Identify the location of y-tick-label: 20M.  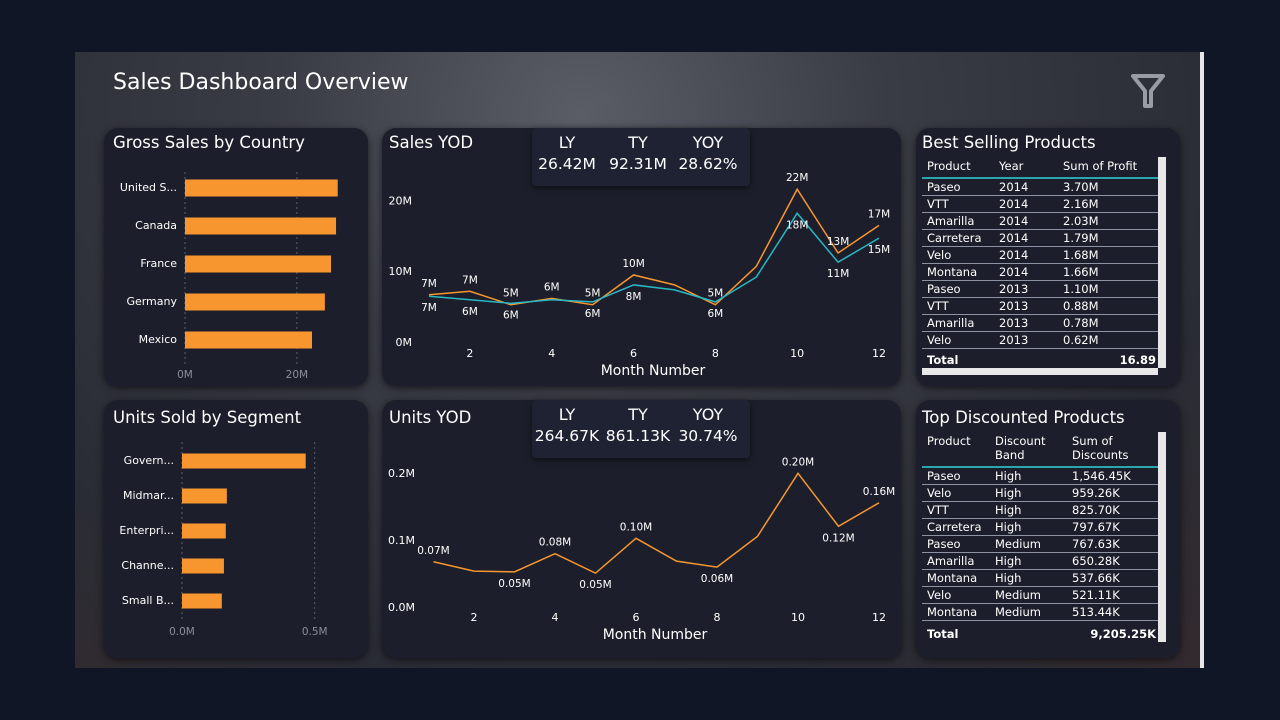
(401, 200).